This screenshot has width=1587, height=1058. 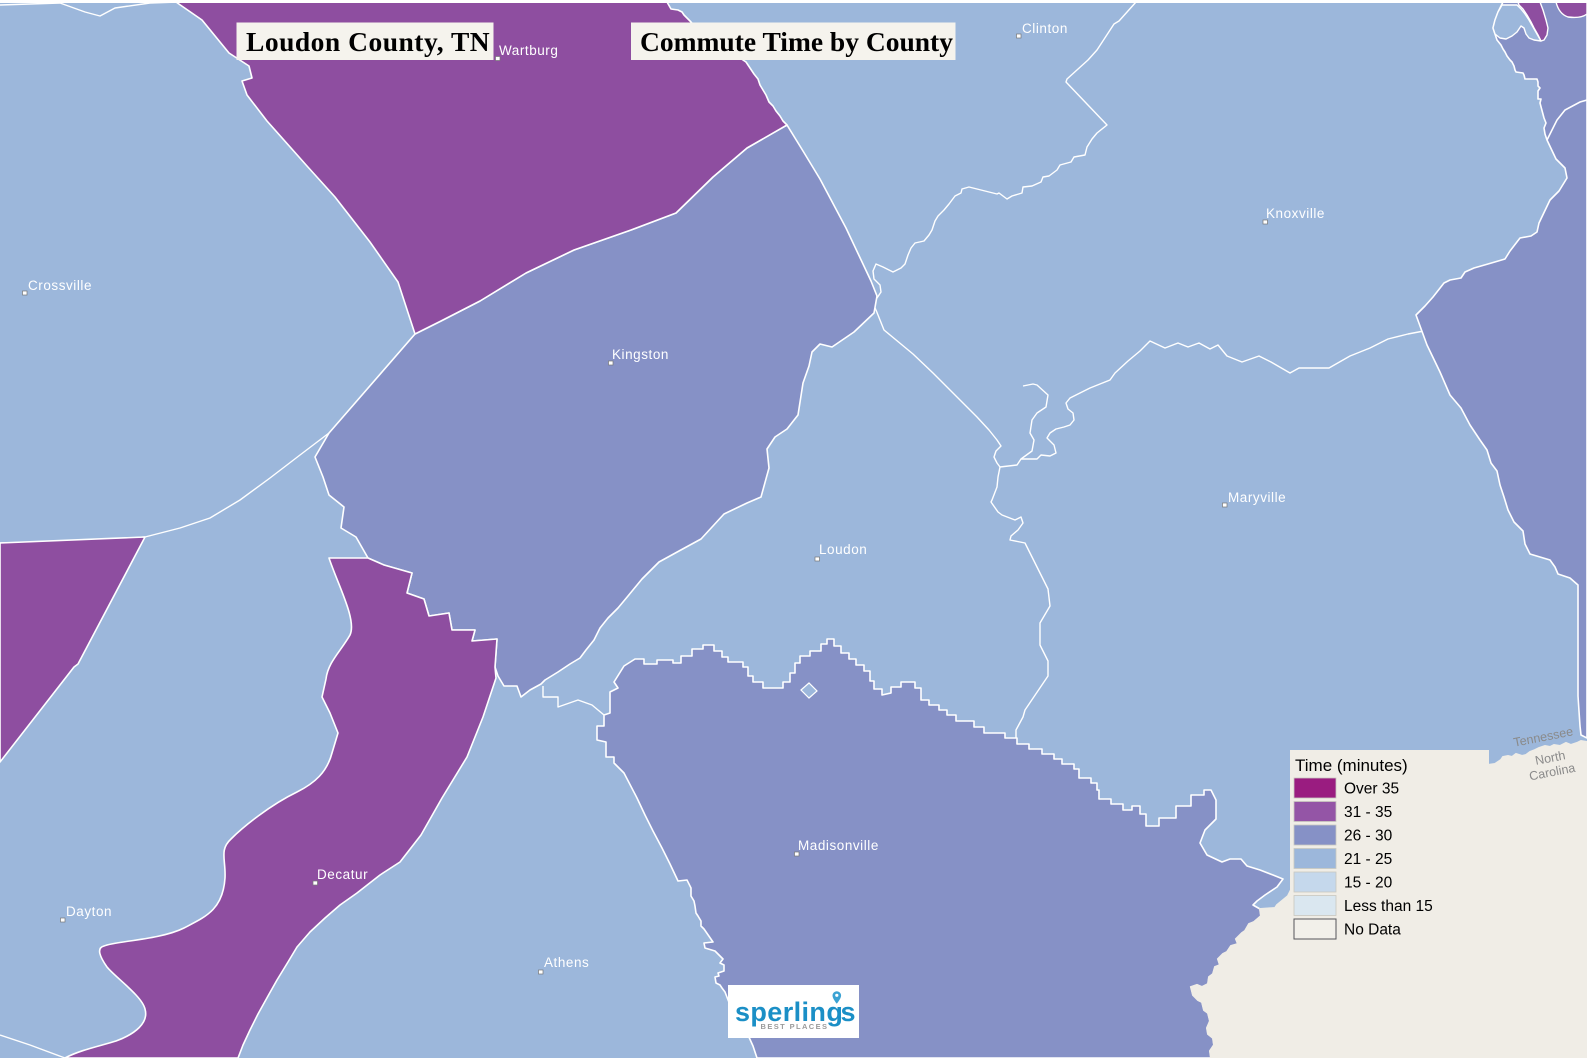 I want to click on svg-text: sperling, so click(x=789, y=1012).